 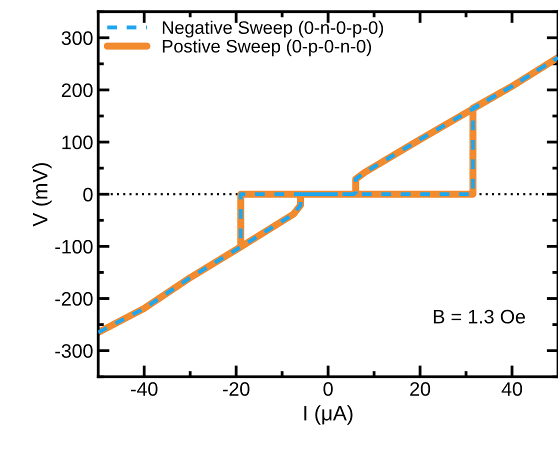 I want to click on legend-label: Postive Sweep (0-p-0-n-0), so click(x=267, y=47).